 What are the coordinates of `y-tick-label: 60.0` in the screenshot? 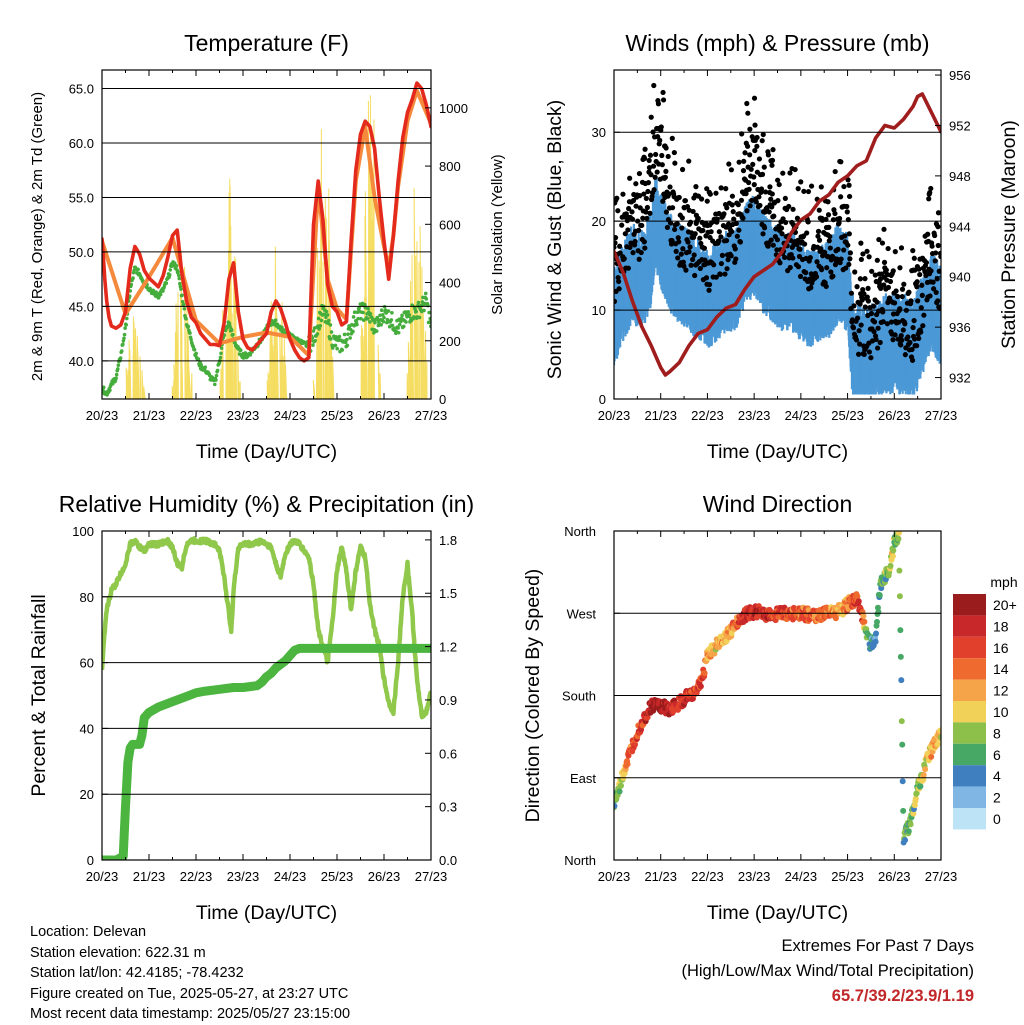 It's located at (81, 143).